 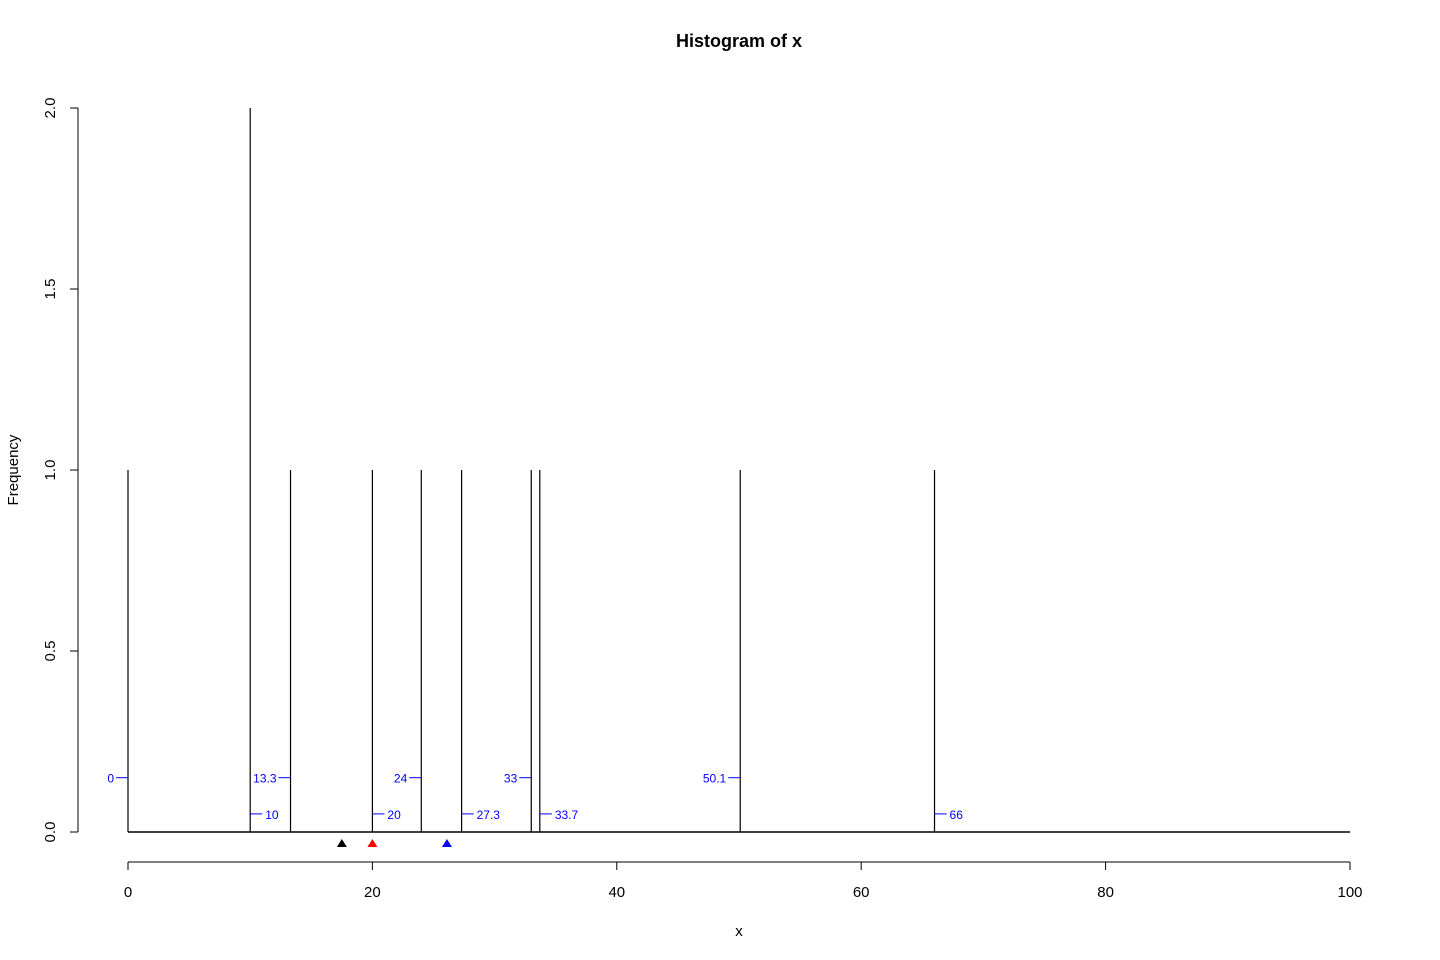 What do you see at coordinates (567, 815) in the screenshot?
I see `annotation-label: 33.7` at bounding box center [567, 815].